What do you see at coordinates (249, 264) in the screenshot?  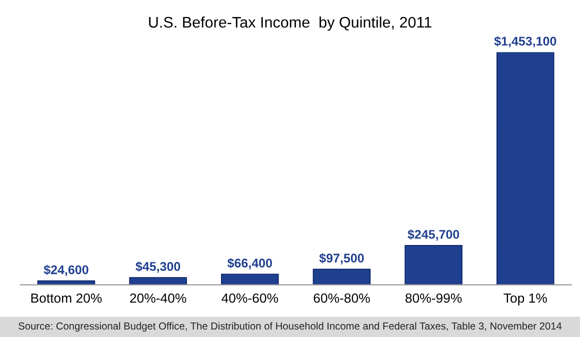 I see `data-label: $66,400` at bounding box center [249, 264].